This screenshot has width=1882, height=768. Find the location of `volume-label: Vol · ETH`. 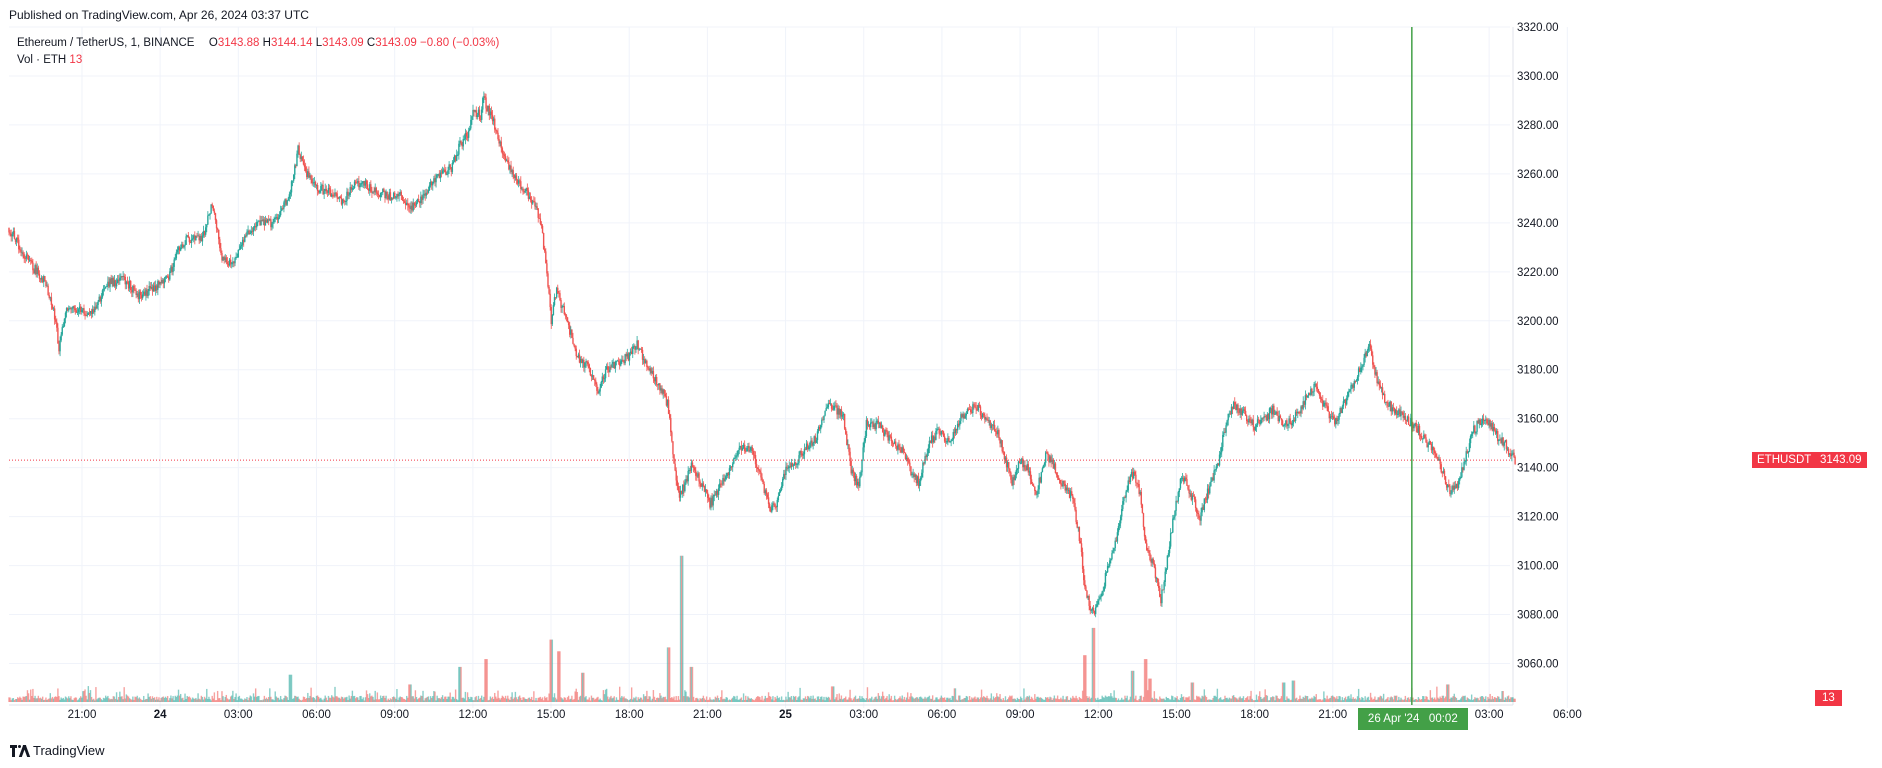

volume-label: Vol · ETH is located at coordinates (42, 60).